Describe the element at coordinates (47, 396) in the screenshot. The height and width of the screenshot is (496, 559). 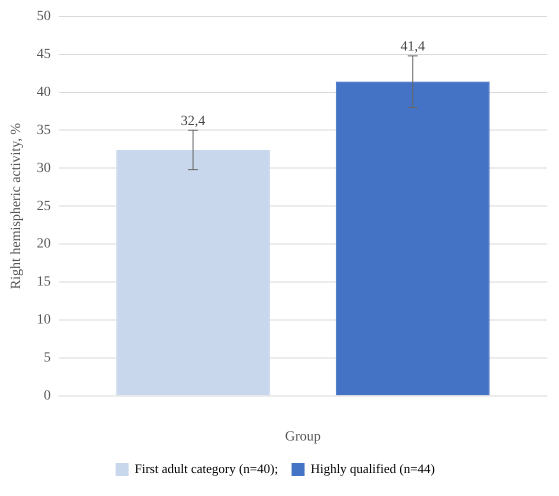
I see `y-tick-label: 0` at that location.